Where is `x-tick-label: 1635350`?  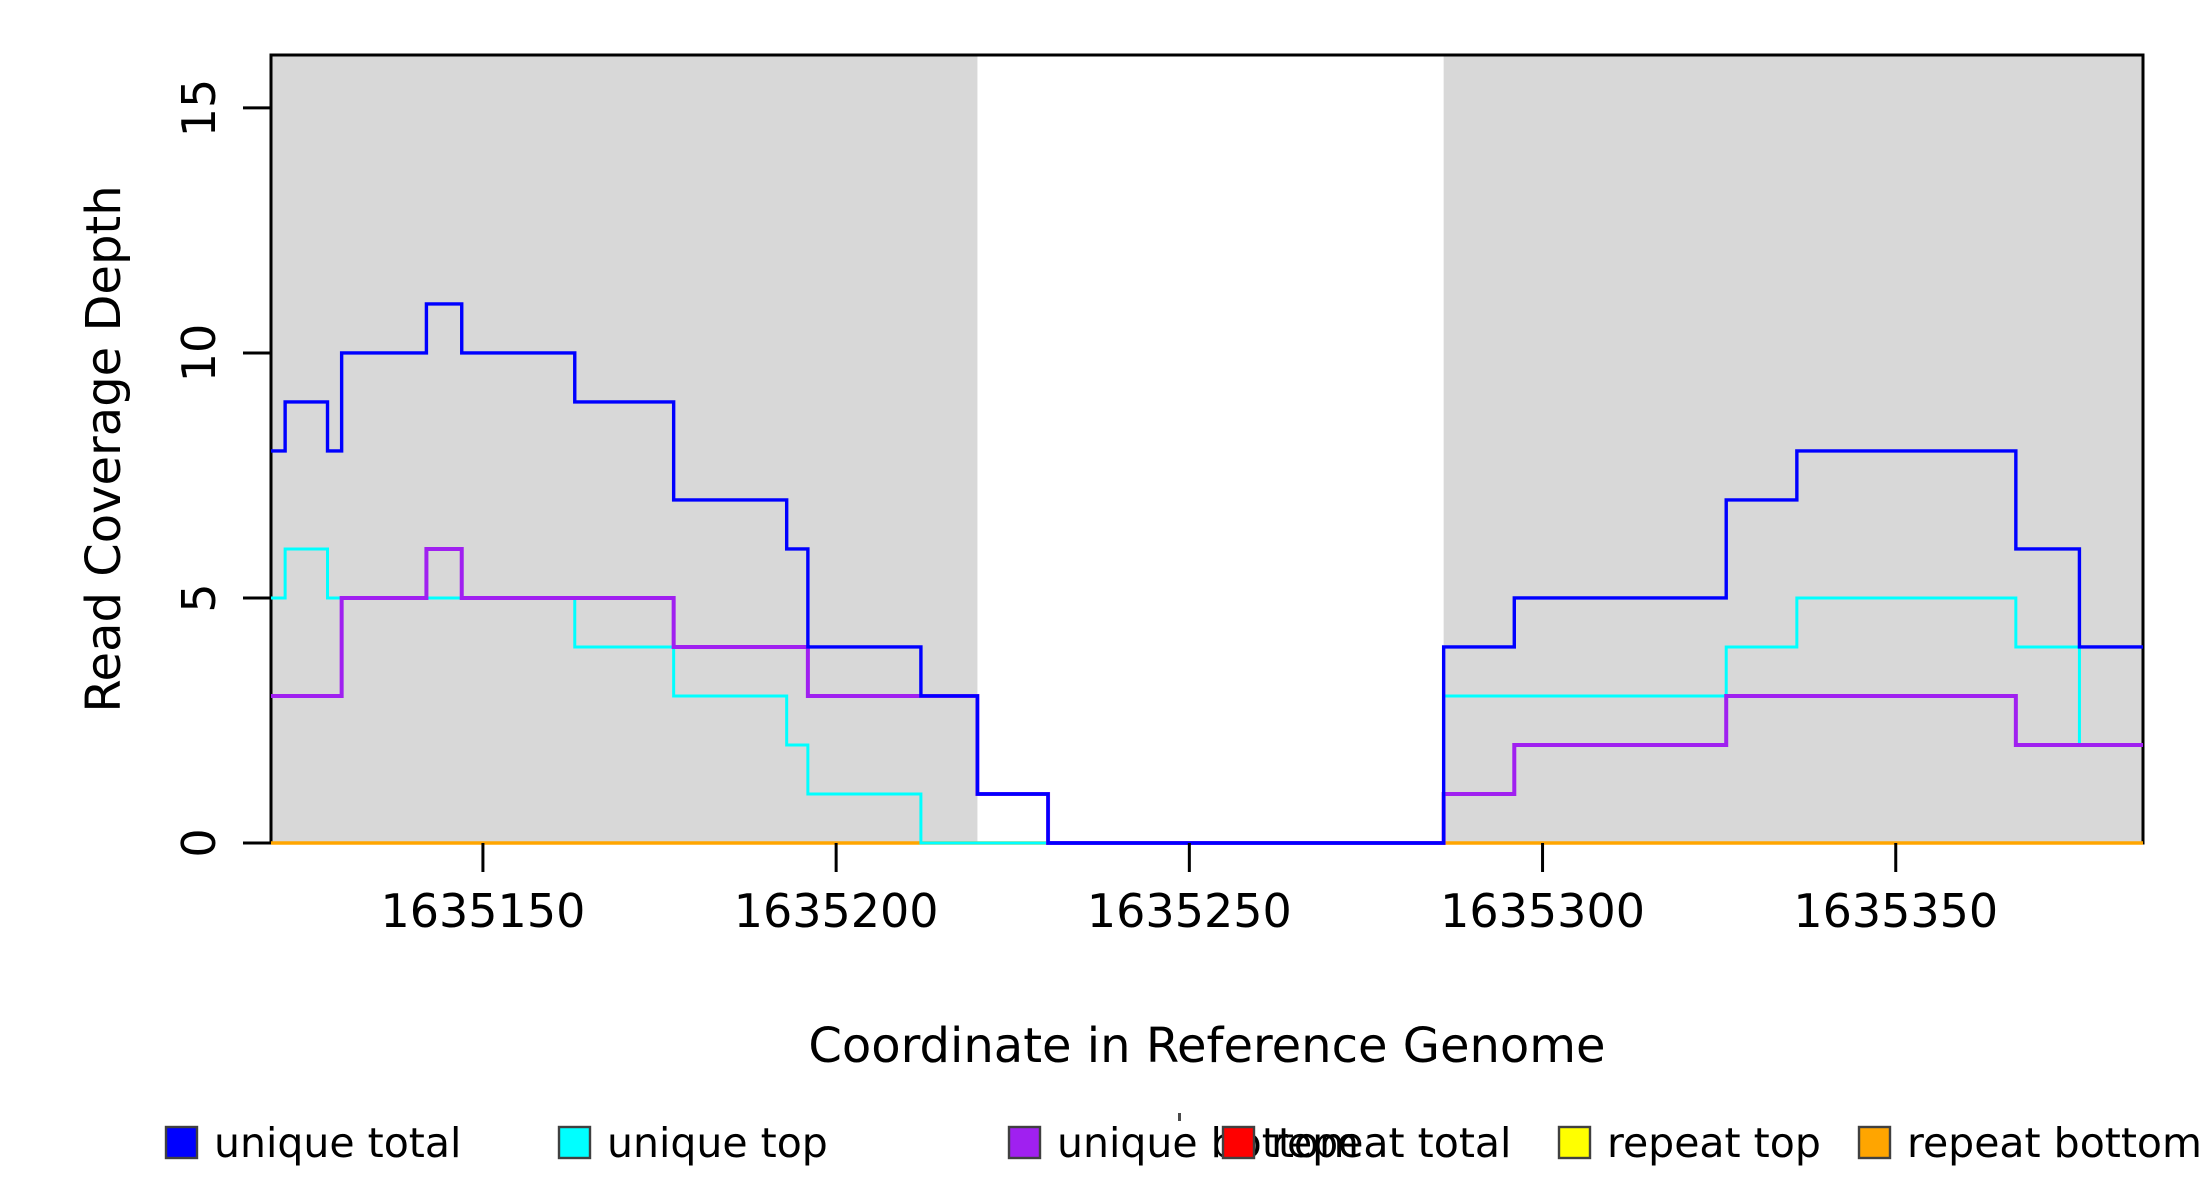 x-tick-label: 1635350 is located at coordinates (1895, 911).